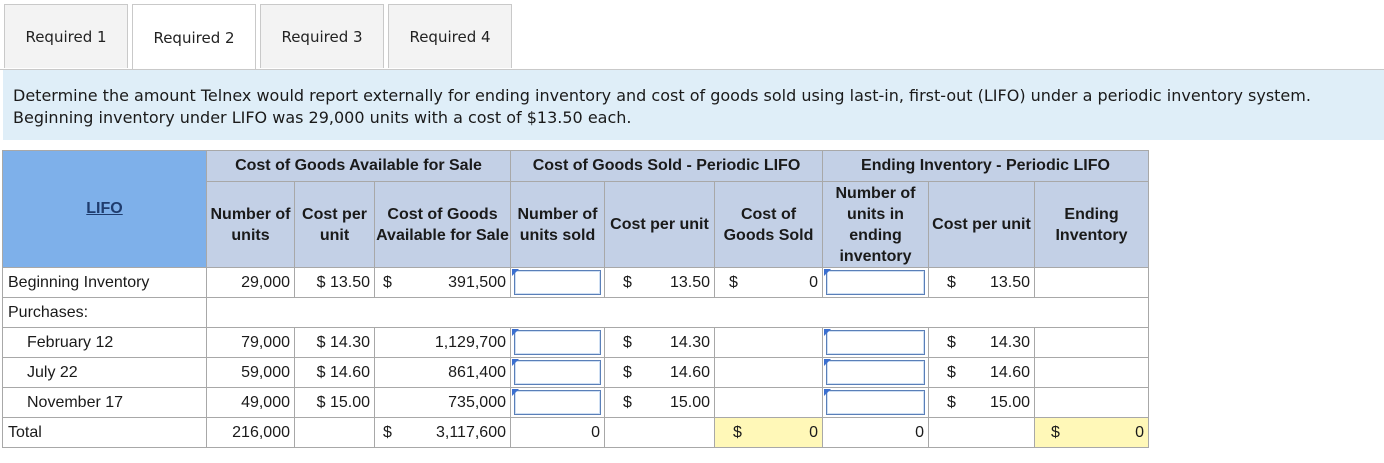  Describe the element at coordinates (689, 282) in the screenshot. I see `cogs-cost-per-unit-value: 13.50` at that location.